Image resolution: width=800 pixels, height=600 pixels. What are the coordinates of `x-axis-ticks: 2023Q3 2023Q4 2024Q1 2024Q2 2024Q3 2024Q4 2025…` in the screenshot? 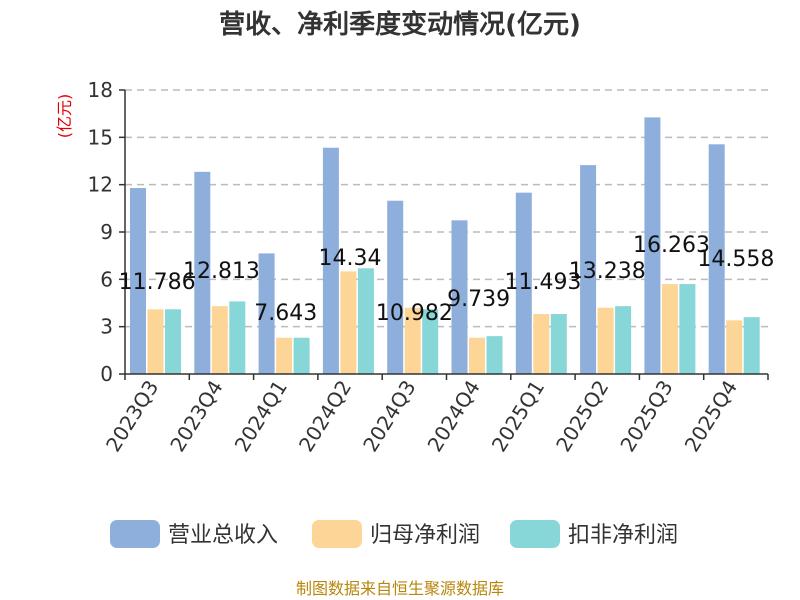 It's located at (421, 416).